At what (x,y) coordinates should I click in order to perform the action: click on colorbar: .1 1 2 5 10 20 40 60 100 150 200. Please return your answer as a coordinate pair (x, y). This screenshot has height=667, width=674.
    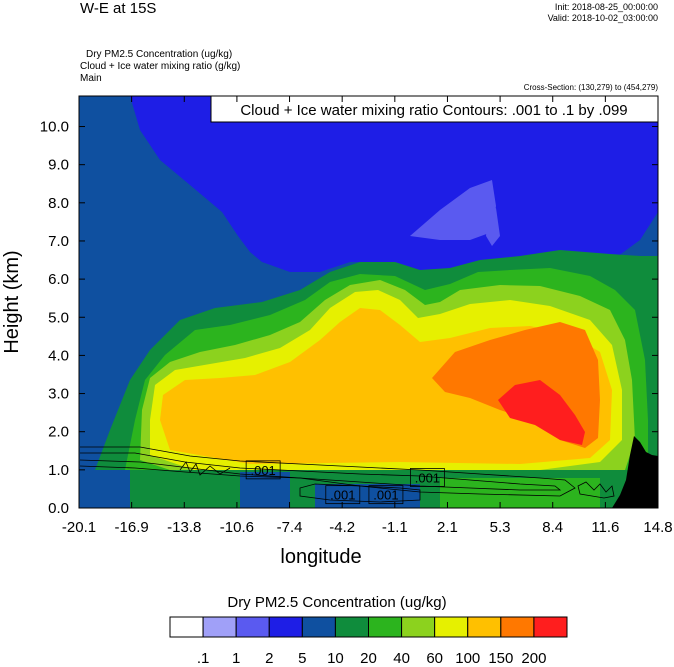
    Looking at the image, I should click on (368, 641).